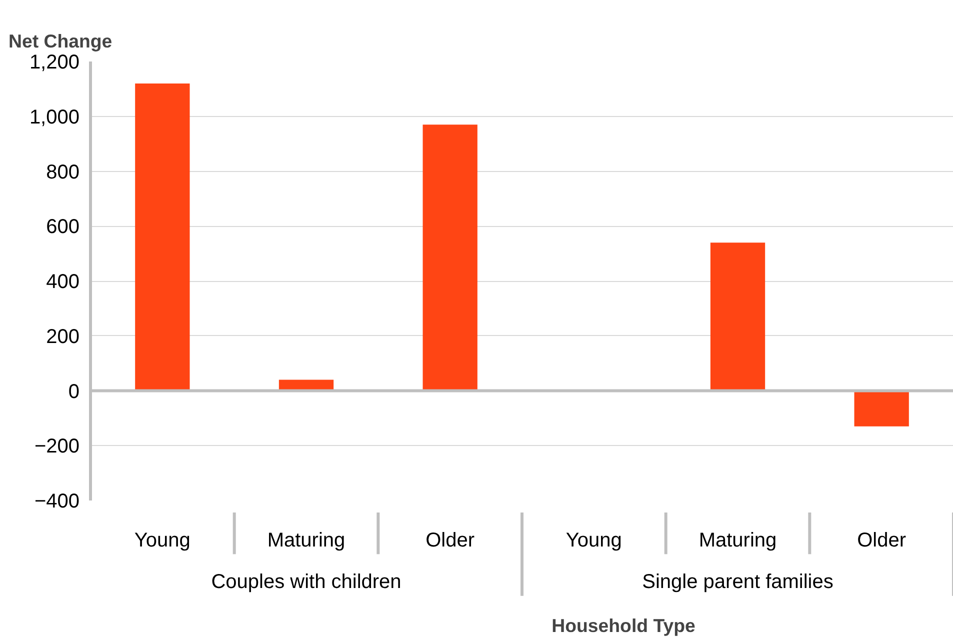  What do you see at coordinates (63, 282) in the screenshot?
I see `y-tick-label: 400` at bounding box center [63, 282].